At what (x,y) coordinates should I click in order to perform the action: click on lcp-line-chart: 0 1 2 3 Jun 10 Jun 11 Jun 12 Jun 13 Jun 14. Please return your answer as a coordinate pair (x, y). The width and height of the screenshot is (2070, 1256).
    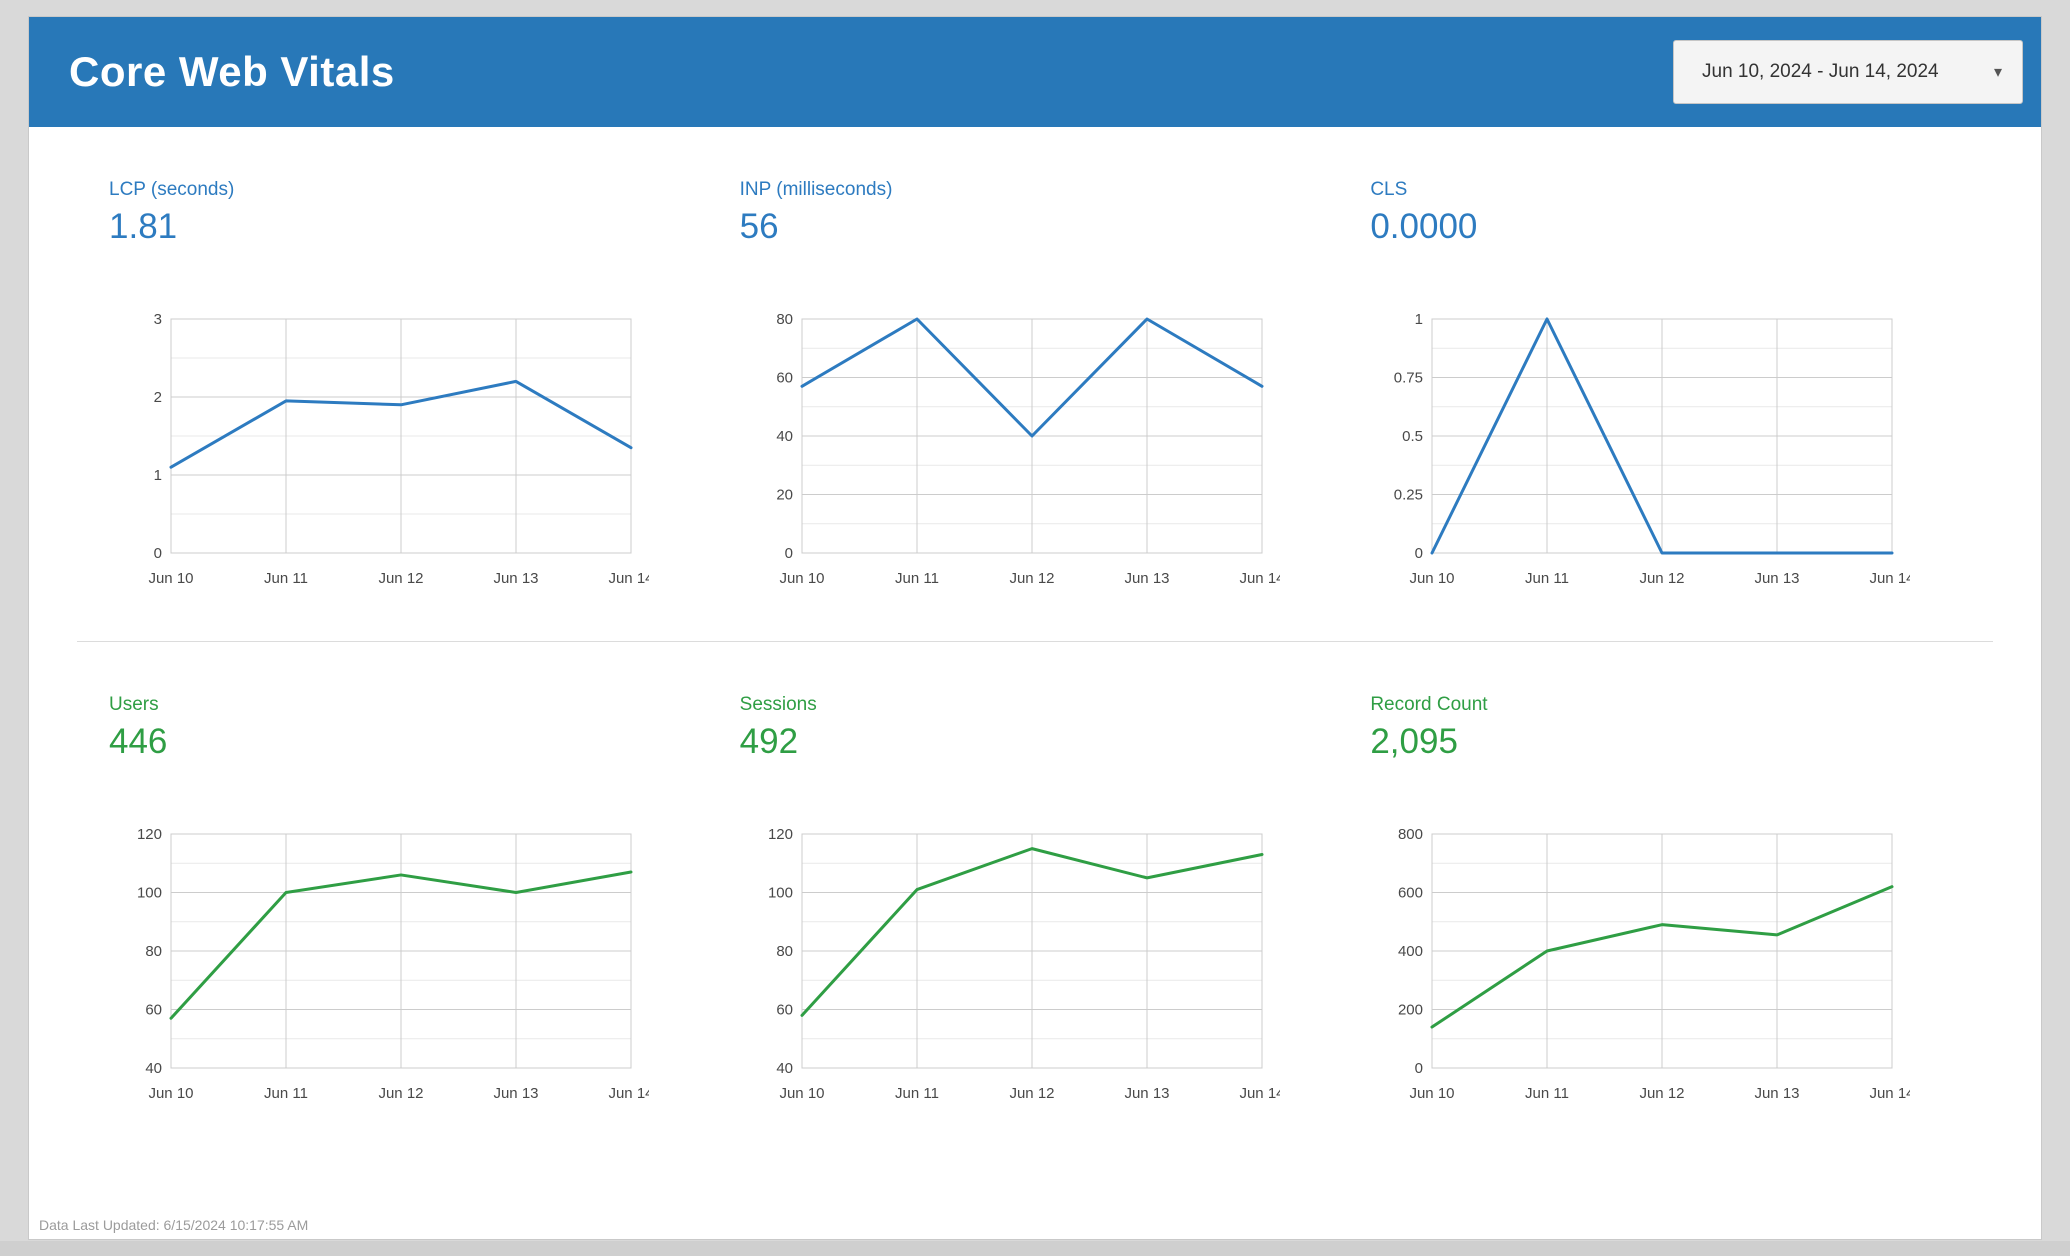
    Looking at the image, I should click on (398, 449).